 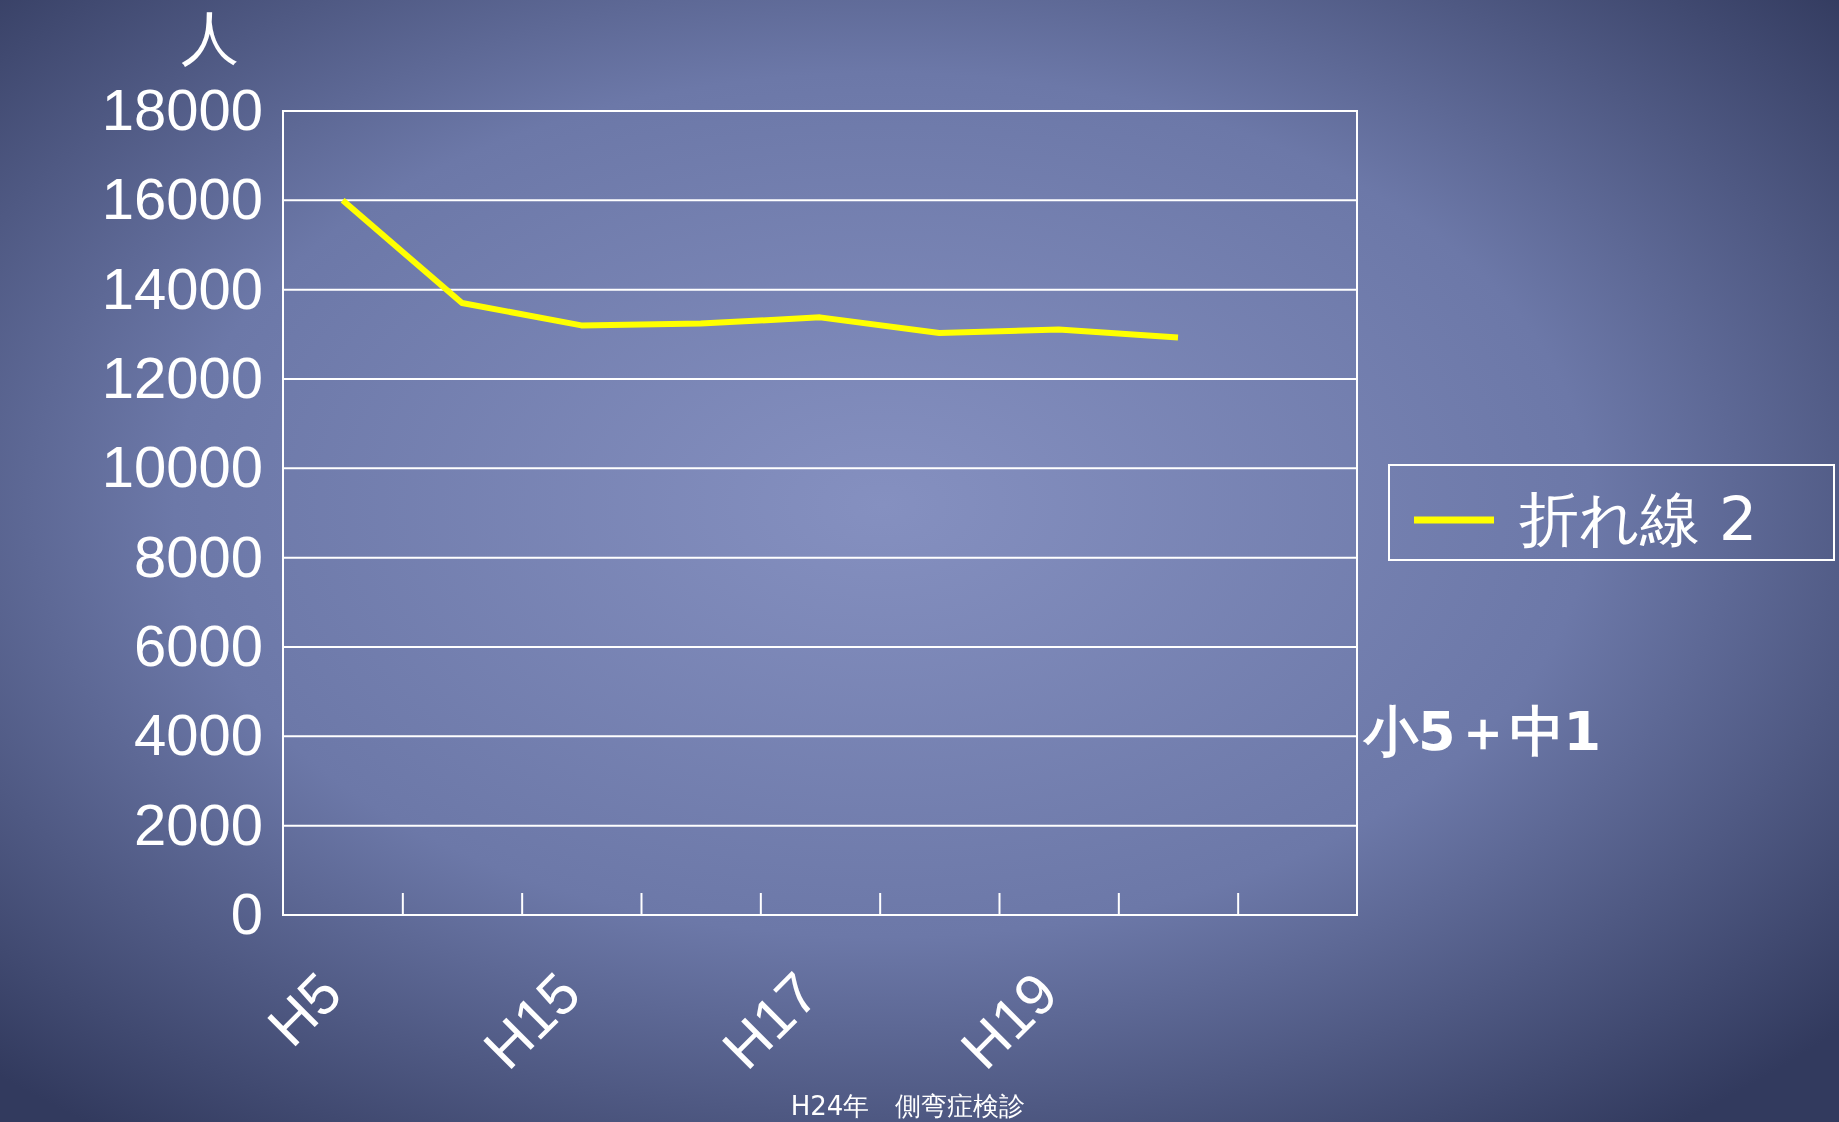 I want to click on y-tick-label: 8000, so click(x=198, y=556).